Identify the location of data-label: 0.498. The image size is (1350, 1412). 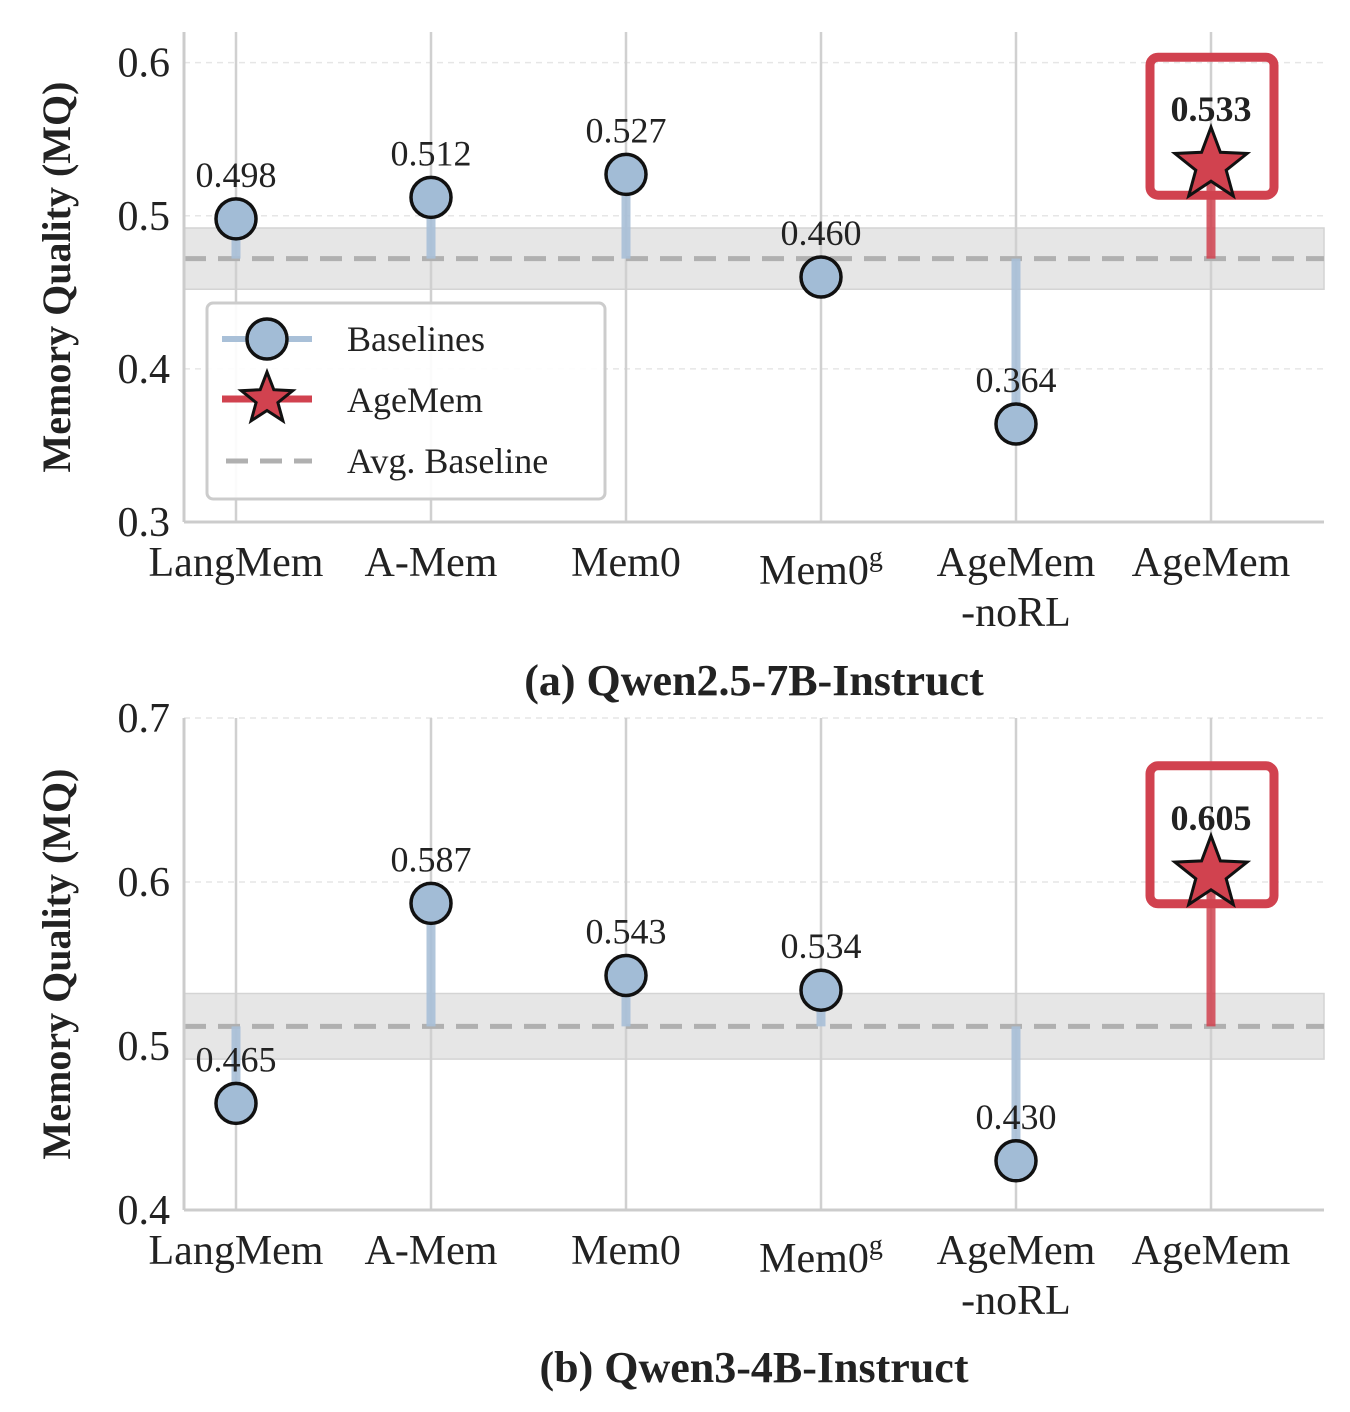
(236, 175).